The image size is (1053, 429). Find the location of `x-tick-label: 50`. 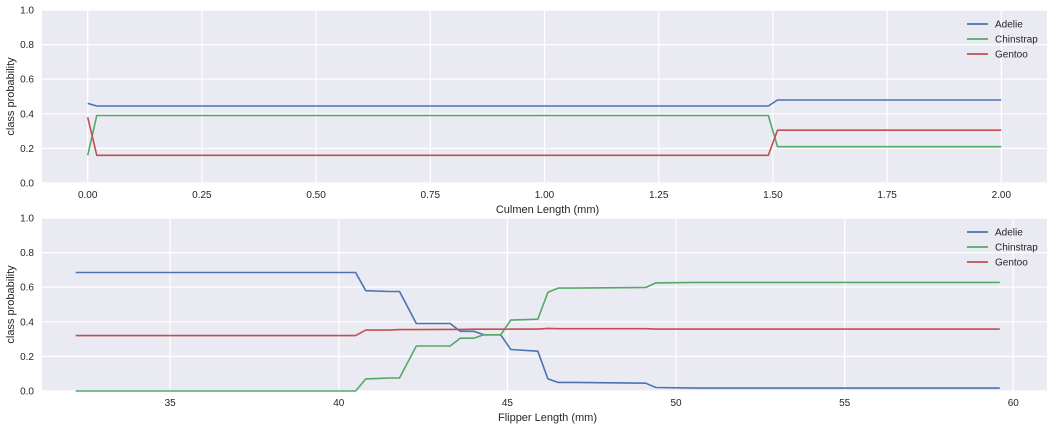

x-tick-label: 50 is located at coordinates (676, 403).